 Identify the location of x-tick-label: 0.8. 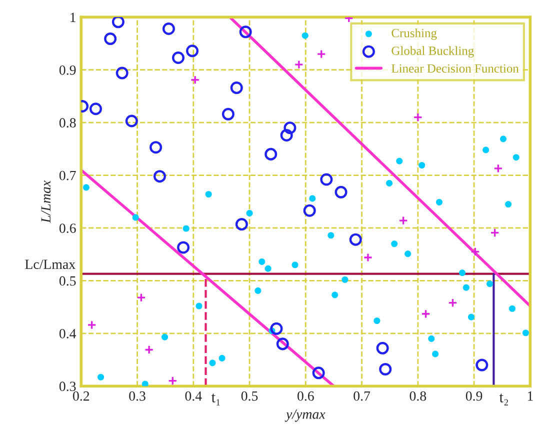
(418, 396).